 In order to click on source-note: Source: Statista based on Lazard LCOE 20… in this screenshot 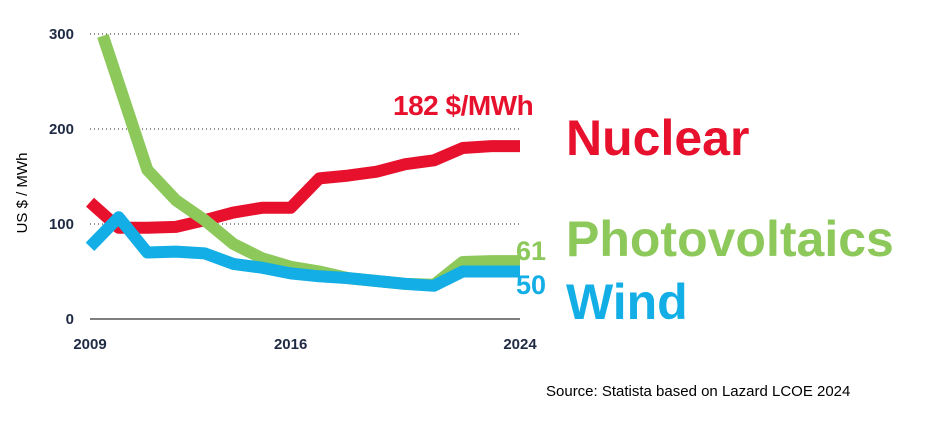, I will do `click(698, 391)`.